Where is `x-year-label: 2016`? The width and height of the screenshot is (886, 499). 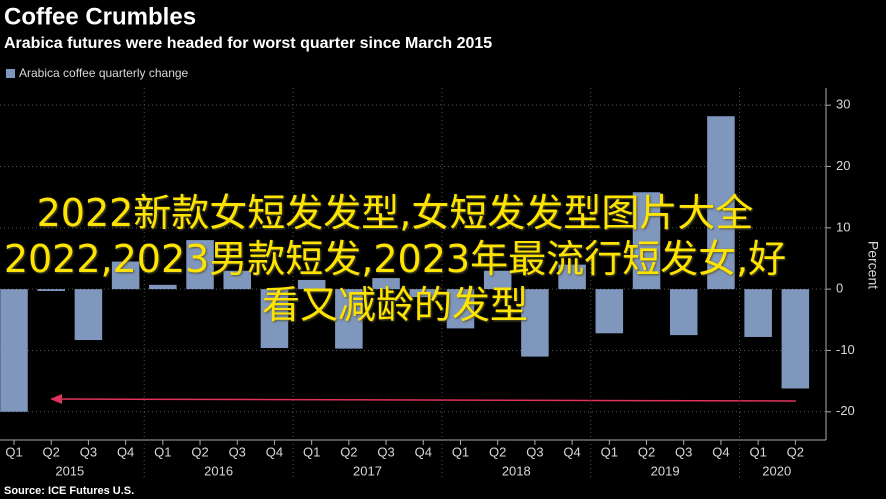
x-year-label: 2016 is located at coordinates (218, 470).